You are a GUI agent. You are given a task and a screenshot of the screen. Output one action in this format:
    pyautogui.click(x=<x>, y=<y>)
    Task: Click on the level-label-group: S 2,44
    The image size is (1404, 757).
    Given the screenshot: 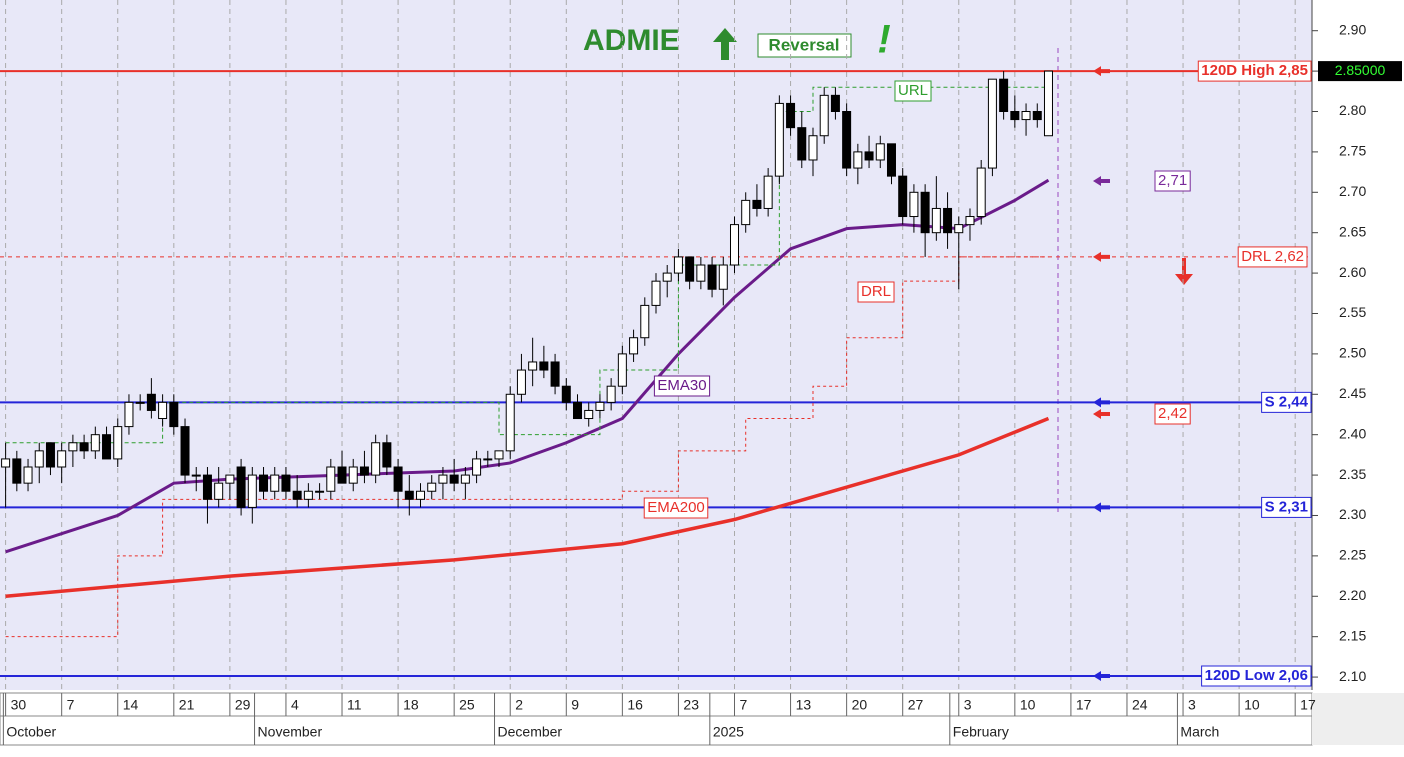 What is the action you would take?
    pyautogui.click(x=1286, y=402)
    